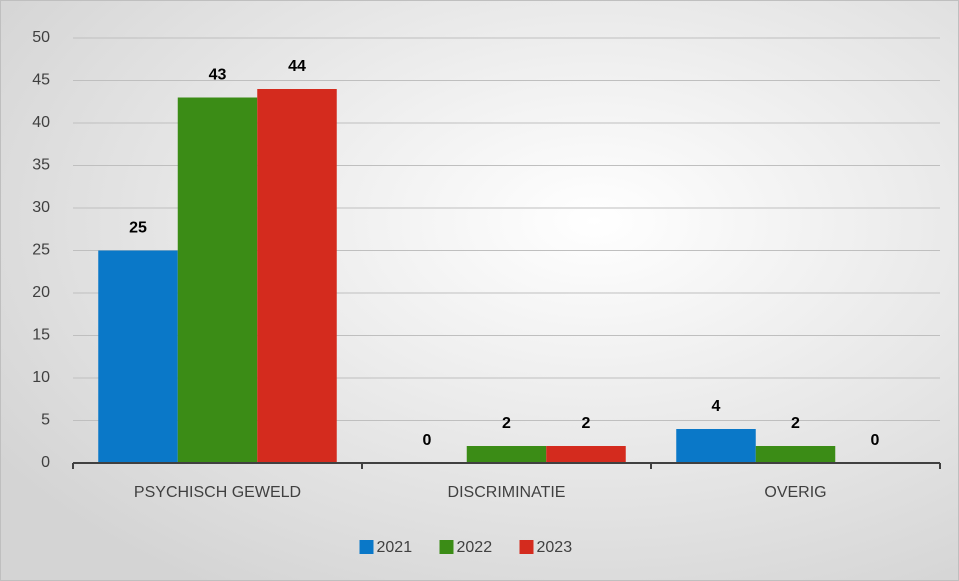 This screenshot has height=581, width=959. Describe the element at coordinates (138, 228) in the screenshot. I see `value-label: 25` at that location.